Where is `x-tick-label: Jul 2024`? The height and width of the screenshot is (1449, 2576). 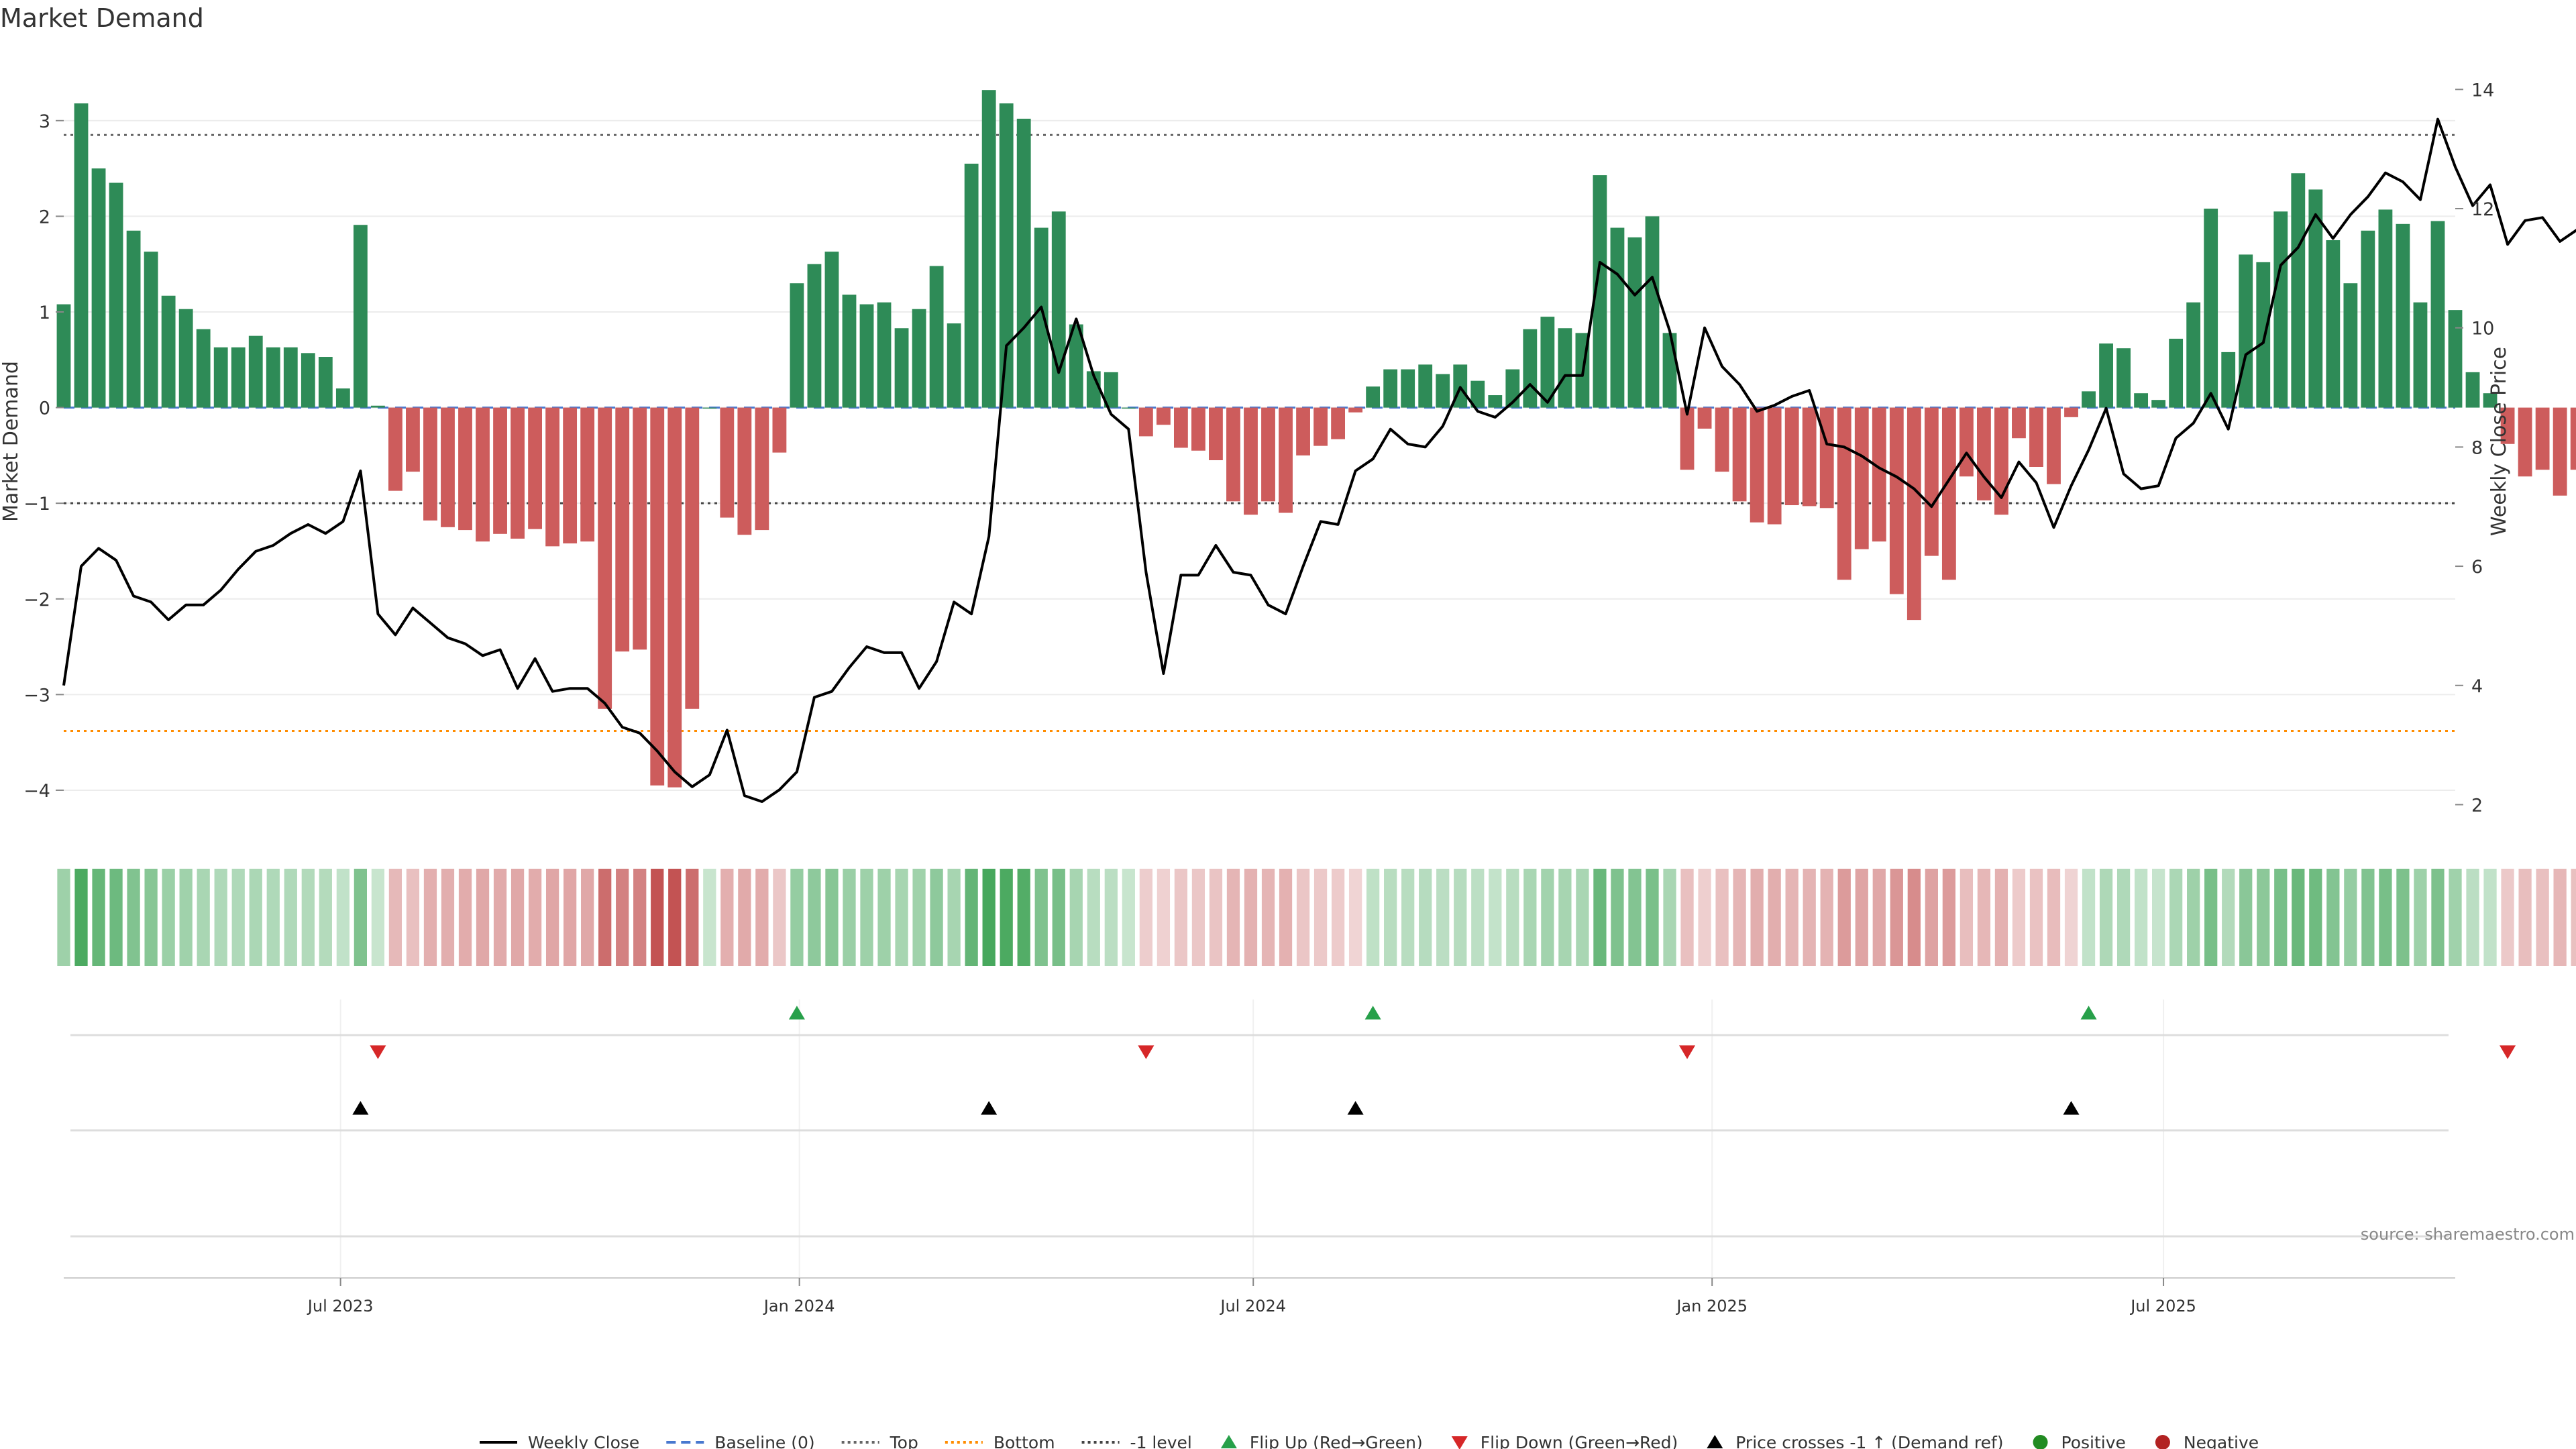
x-tick-label: Jul 2024 is located at coordinates (1252, 1306).